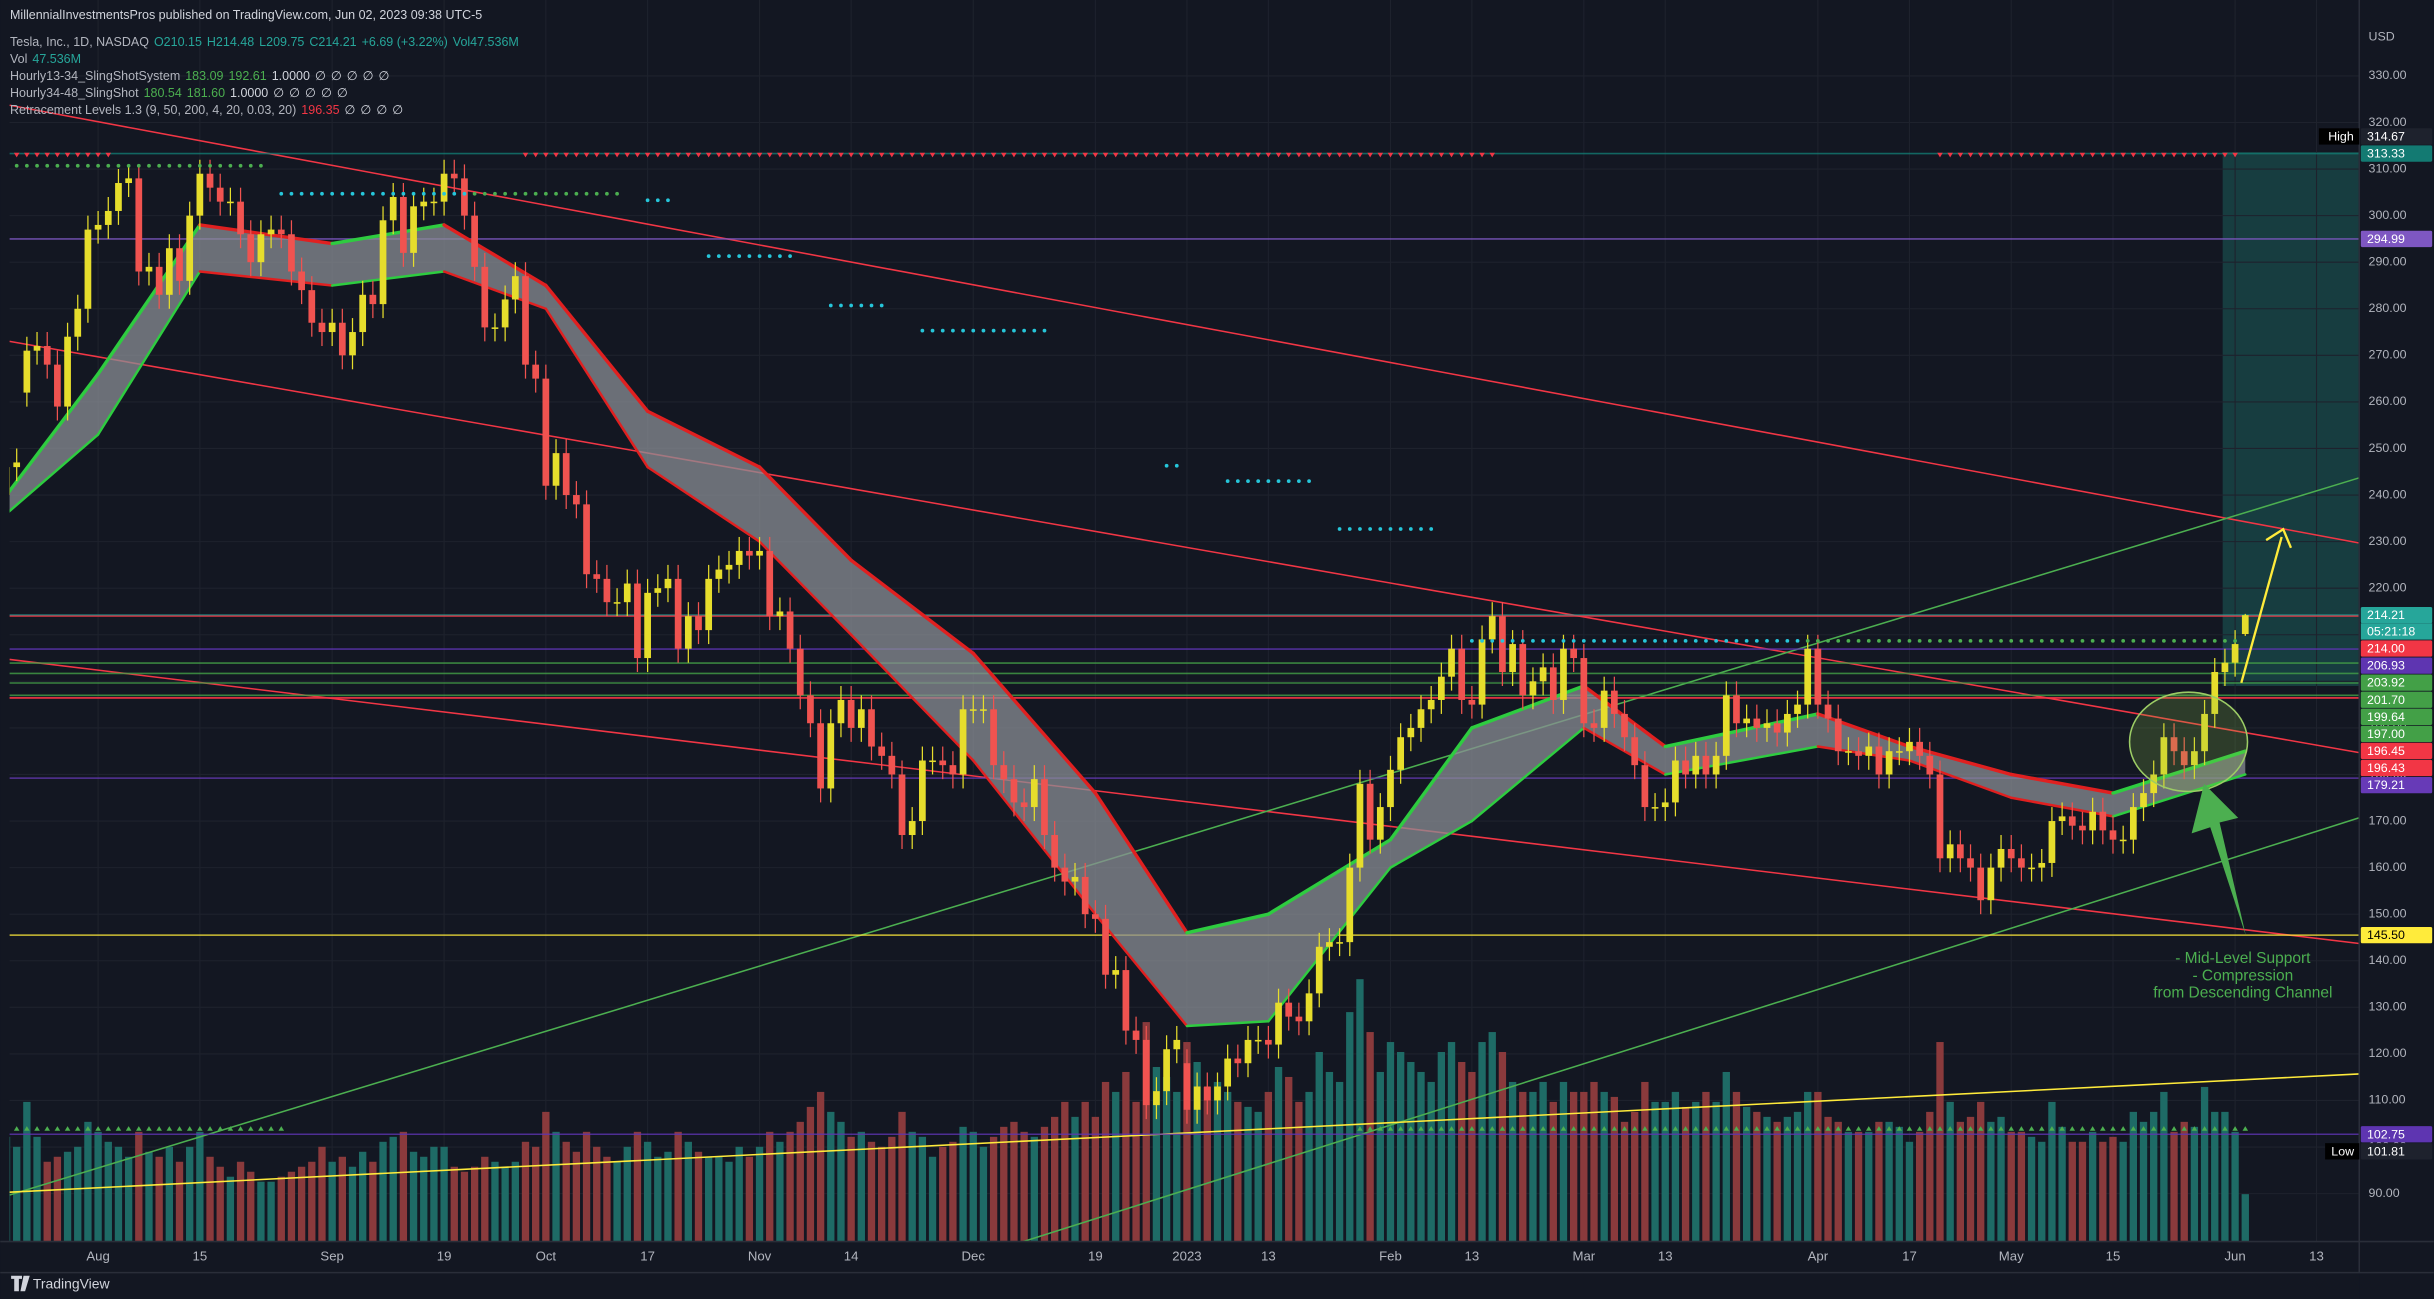 The height and width of the screenshot is (1299, 2434). Describe the element at coordinates (2243, 958) in the screenshot. I see `annotation: - Mid-Level Support` at that location.